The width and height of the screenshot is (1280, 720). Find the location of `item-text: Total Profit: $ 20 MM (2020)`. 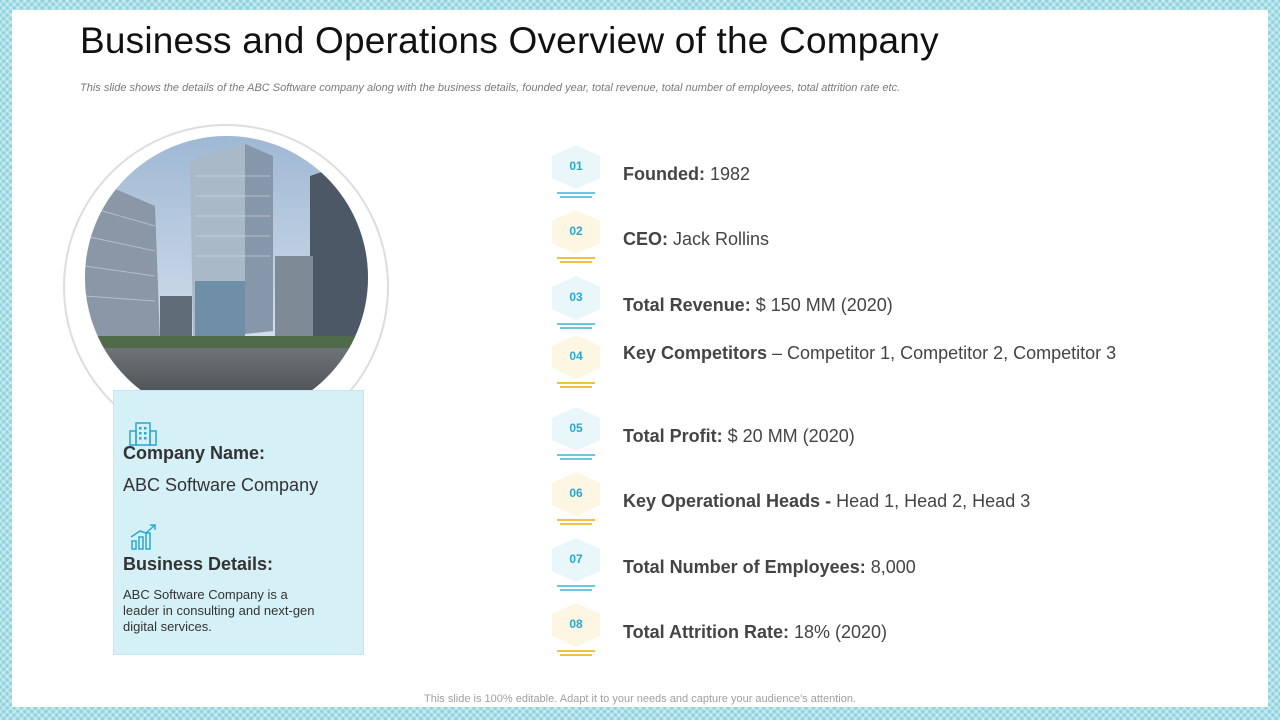

item-text: Total Profit: $ 20 MM (2020) is located at coordinates (878, 436).